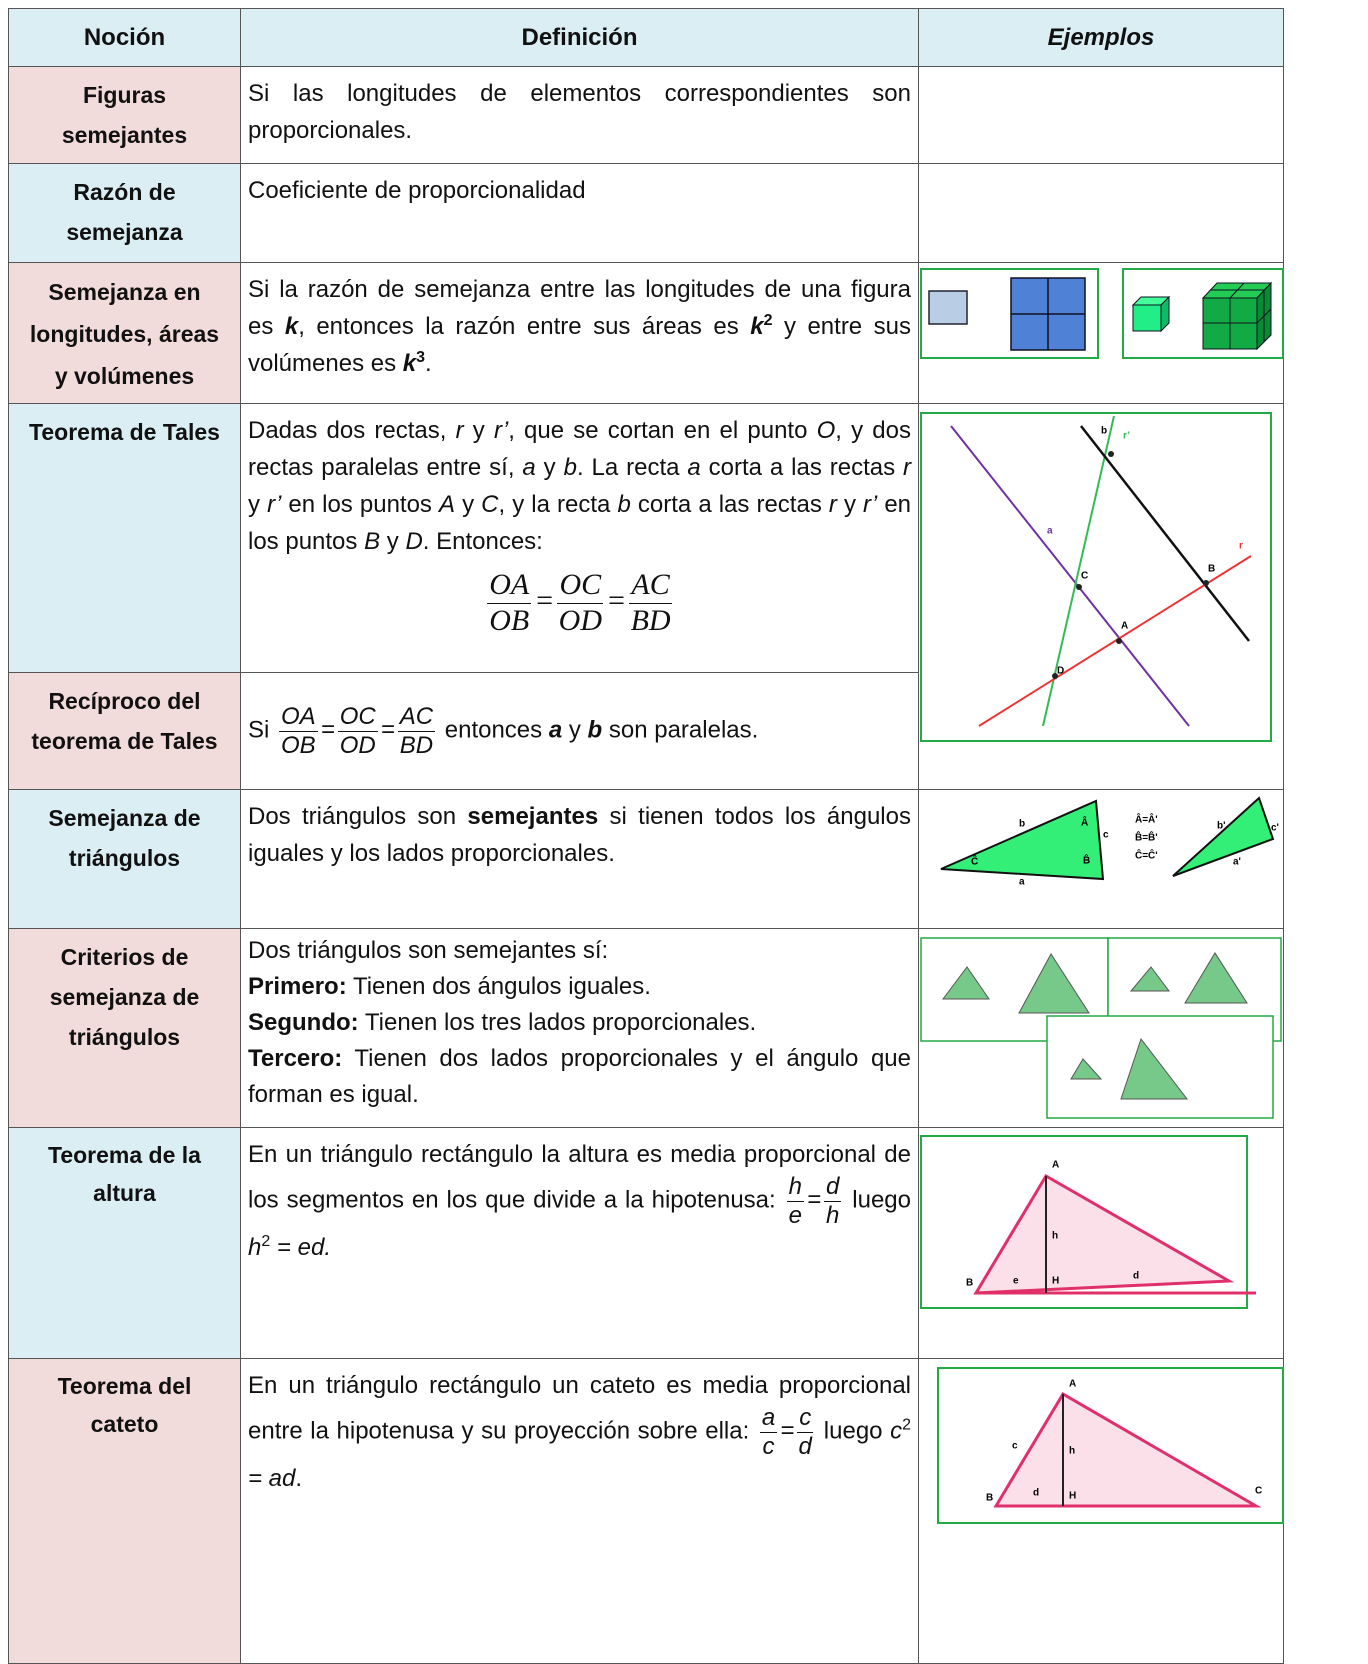 This screenshot has height=1664, width=1368. I want to click on notion-cell: Teorema de la altura, so click(124, 1243).